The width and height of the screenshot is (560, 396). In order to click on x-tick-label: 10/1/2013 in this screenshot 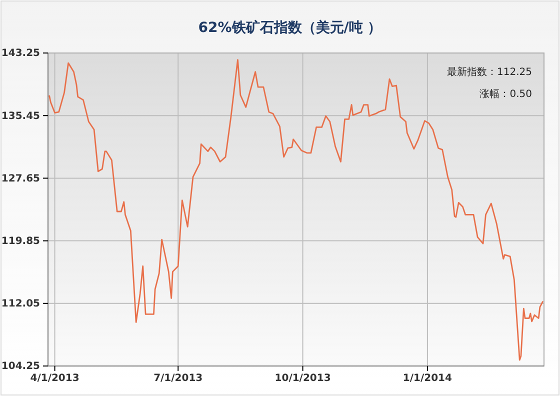, I will do `click(302, 378)`.